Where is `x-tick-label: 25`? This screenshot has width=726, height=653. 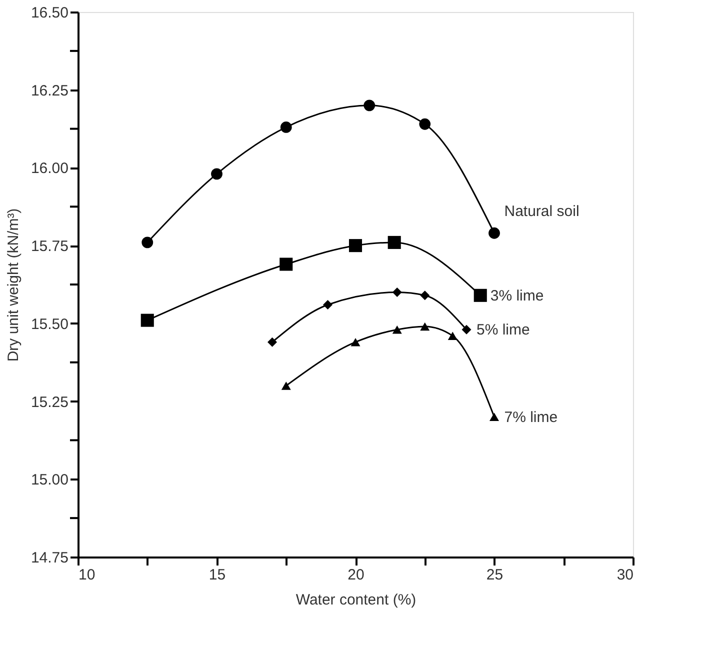 x-tick-label: 25 is located at coordinates (495, 575).